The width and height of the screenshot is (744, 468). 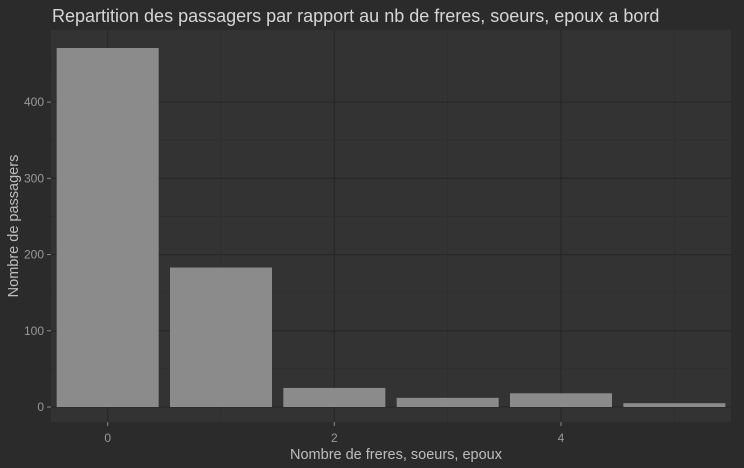 I want to click on x-tick-label: 2, so click(x=334, y=438).